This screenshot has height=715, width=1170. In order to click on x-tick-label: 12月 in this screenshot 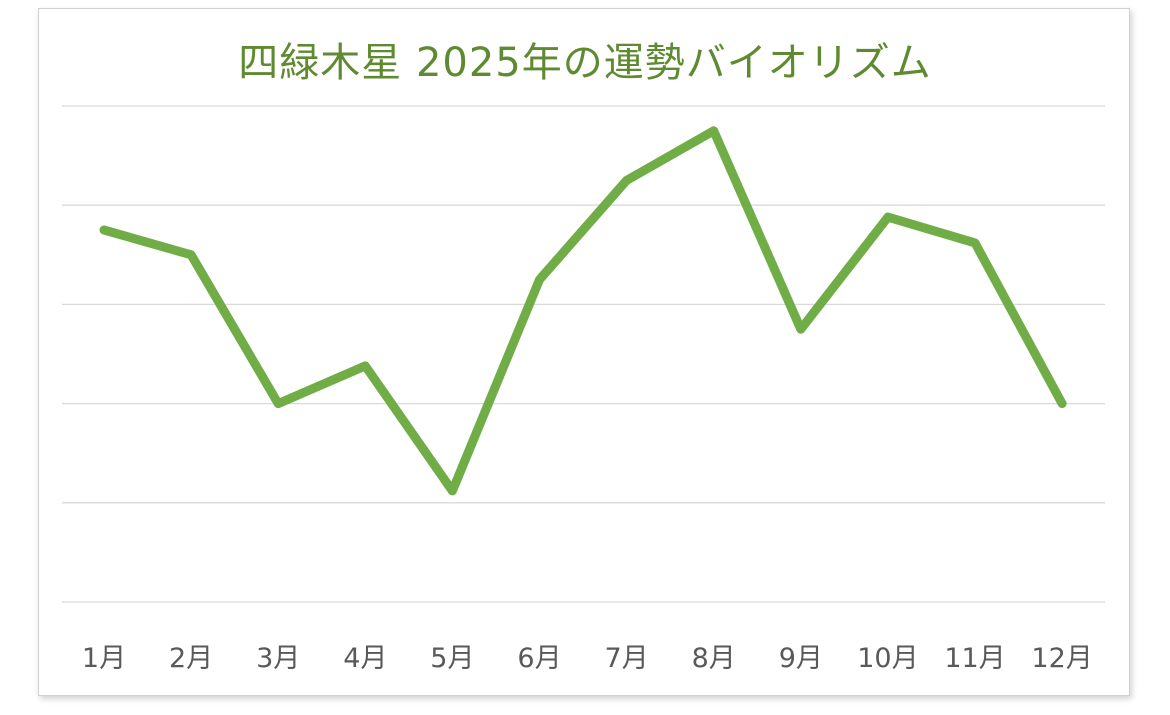, I will do `click(1061, 658)`.